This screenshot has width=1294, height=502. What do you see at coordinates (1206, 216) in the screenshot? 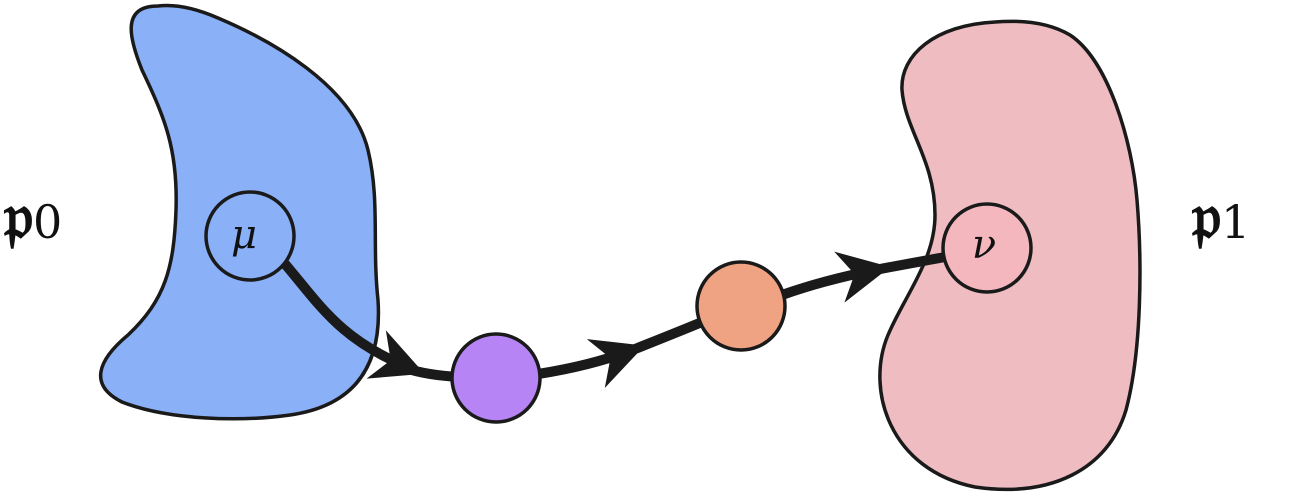
I see `right-set-symbol: 𝔭` at bounding box center [1206, 216].